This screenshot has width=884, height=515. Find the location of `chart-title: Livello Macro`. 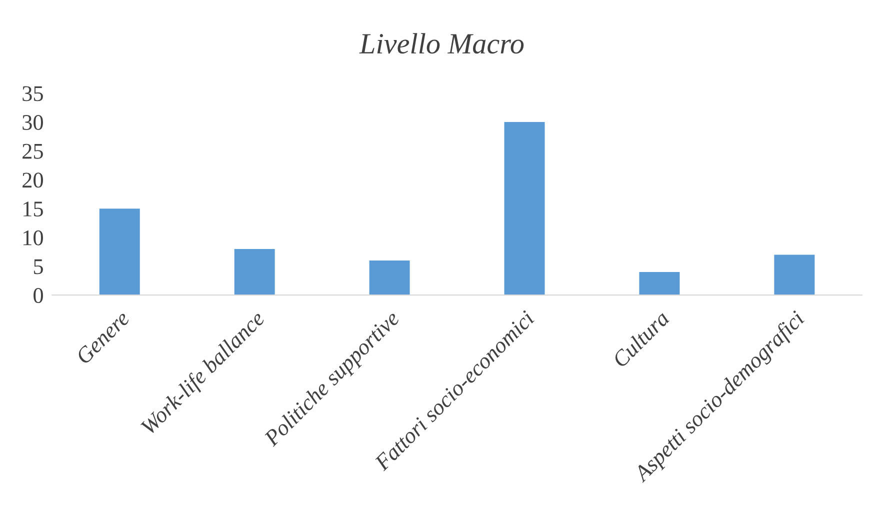

chart-title: Livello Macro is located at coordinates (441, 43).